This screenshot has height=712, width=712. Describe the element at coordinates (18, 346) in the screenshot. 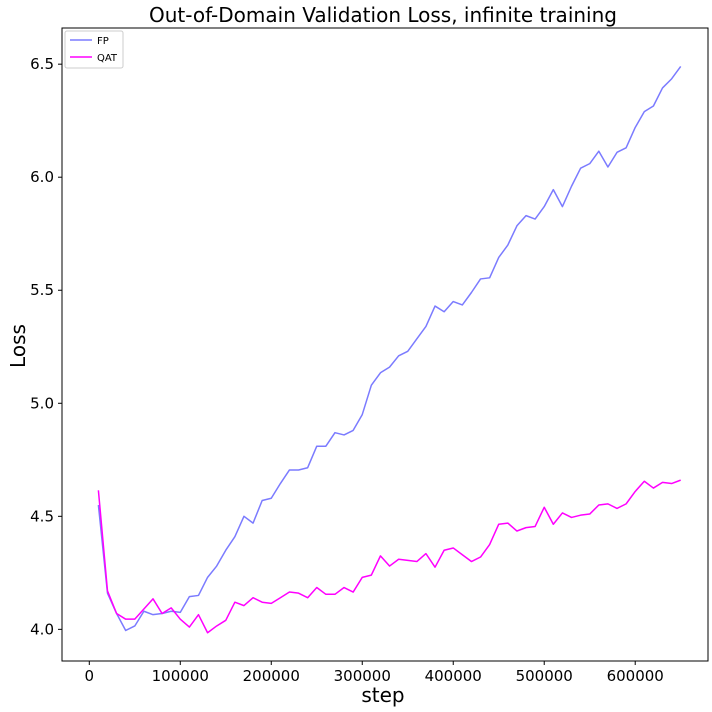

I see `y-axis-label: Loss` at that location.